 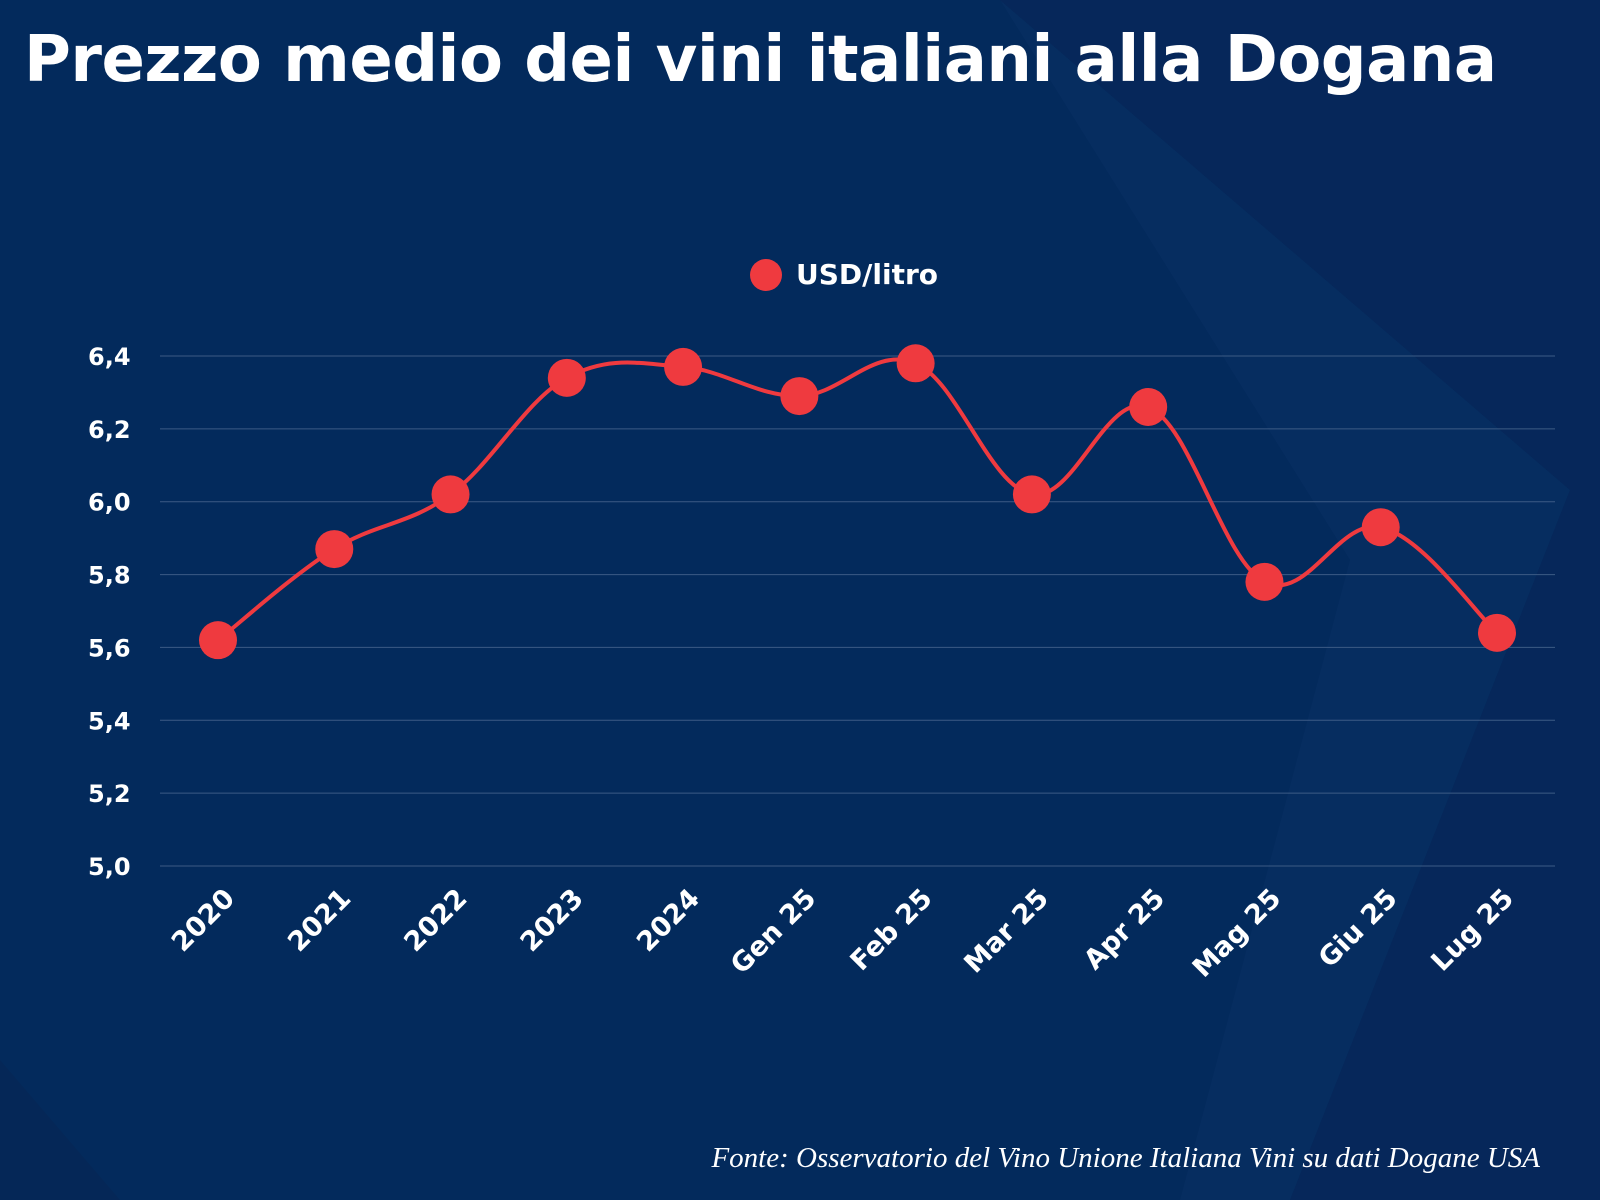 I want to click on y-tick-label: 5,6, so click(x=109, y=648).